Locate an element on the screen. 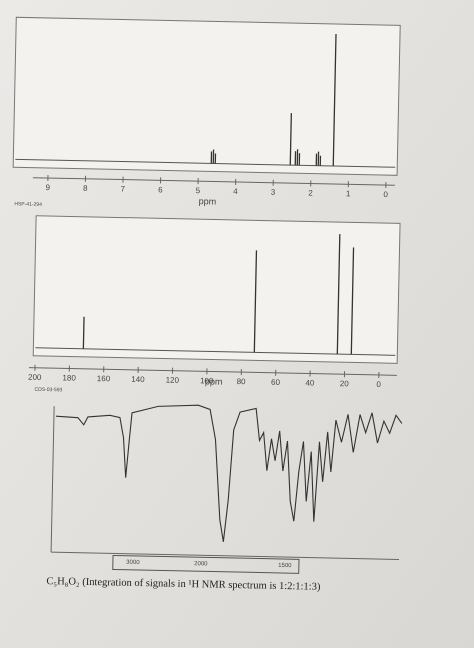  cnmr-code: CDS-03-593 is located at coordinates (48, 390).